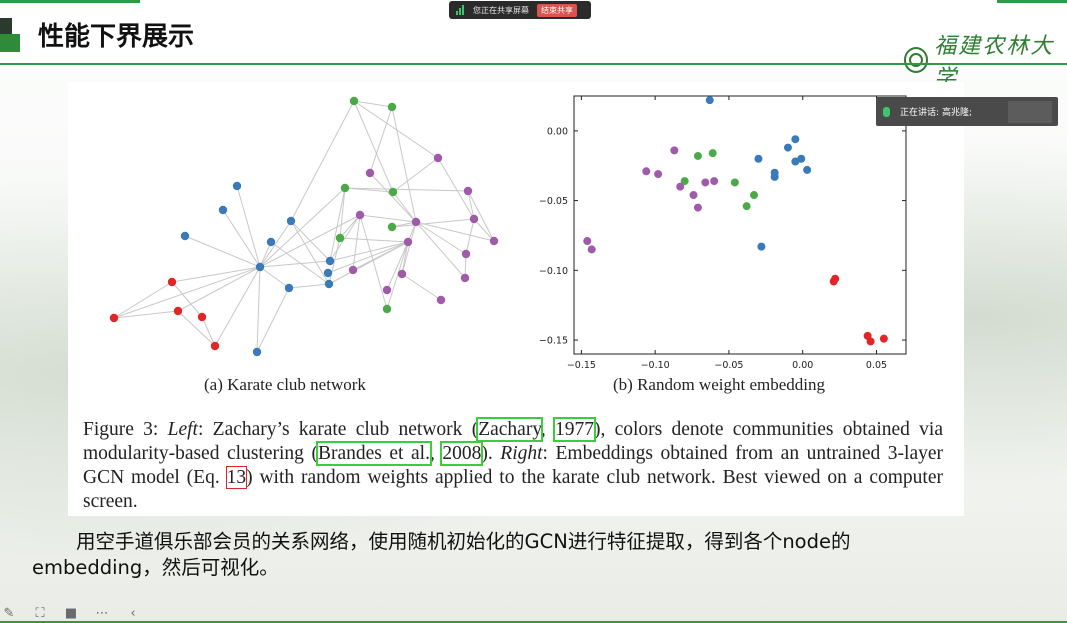 The height and width of the screenshot is (623, 1067). What do you see at coordinates (520, 10) in the screenshot?
I see `screen-share-bar: 您正在共享屏幕 结束共享` at bounding box center [520, 10].